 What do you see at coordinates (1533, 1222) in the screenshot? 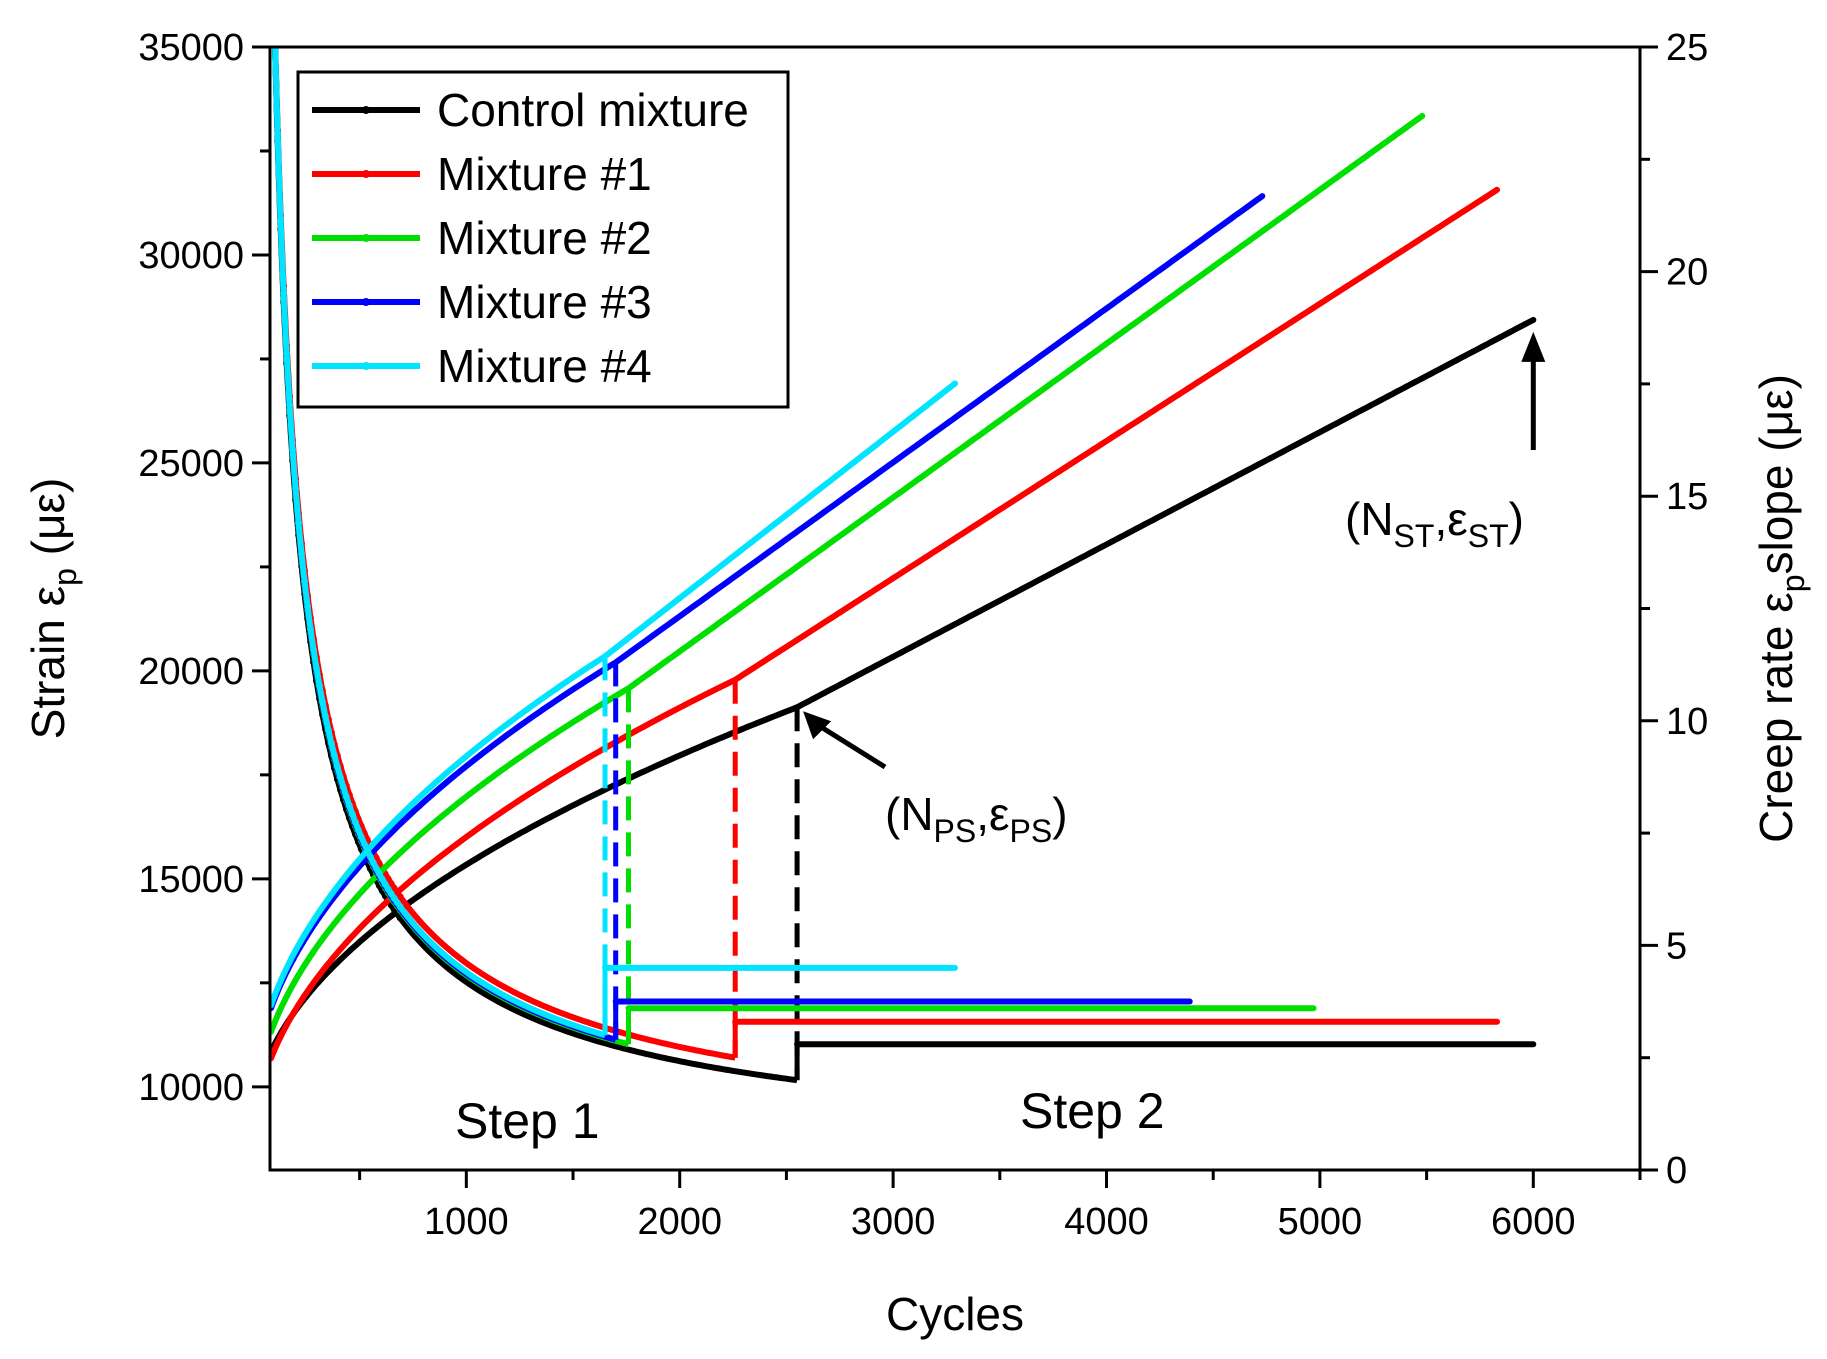
I see `x-tick-label: 6000` at bounding box center [1533, 1222].